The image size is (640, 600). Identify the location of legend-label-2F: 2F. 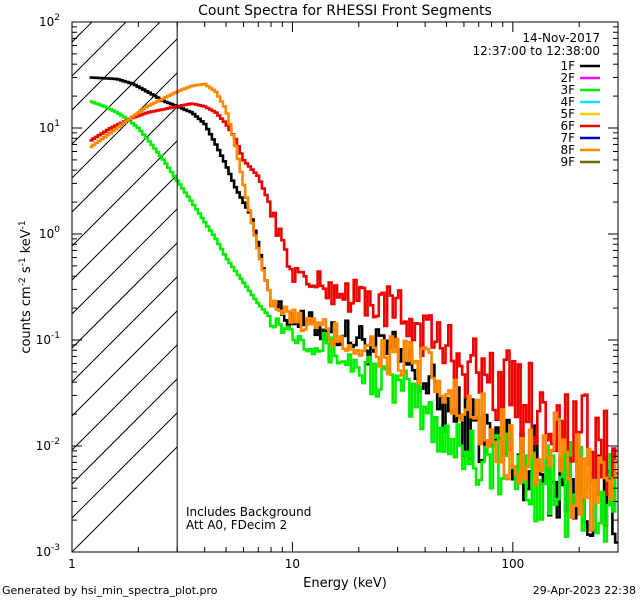
(567, 78).